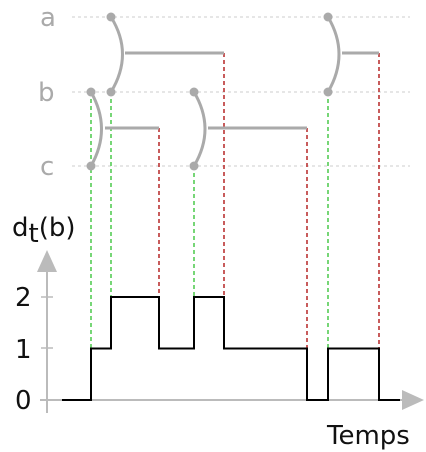 The height and width of the screenshot is (452, 426). I want to click on y-axis-label: dt(b), so click(44, 231).